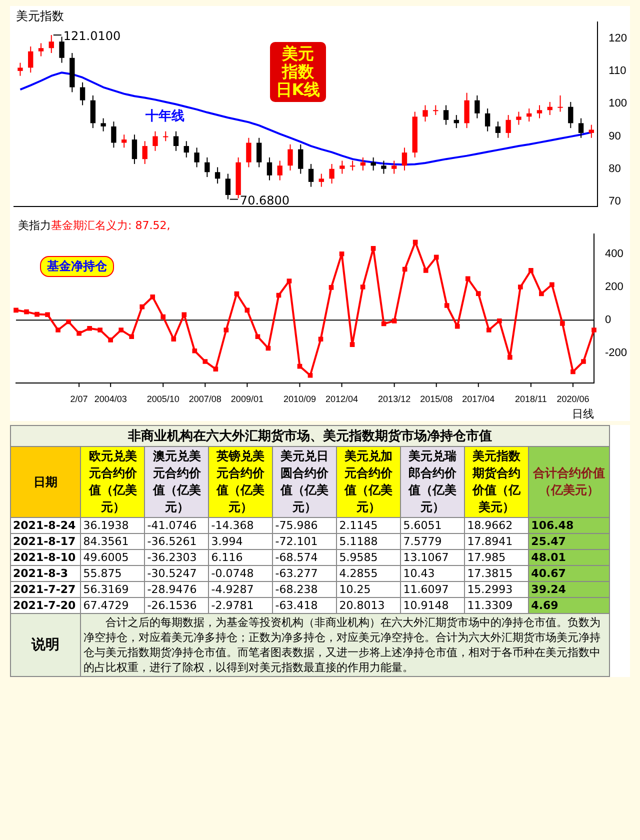  What do you see at coordinates (40, 573) in the screenshot?
I see `category-label: 2021-8-3` at bounding box center [40, 573].